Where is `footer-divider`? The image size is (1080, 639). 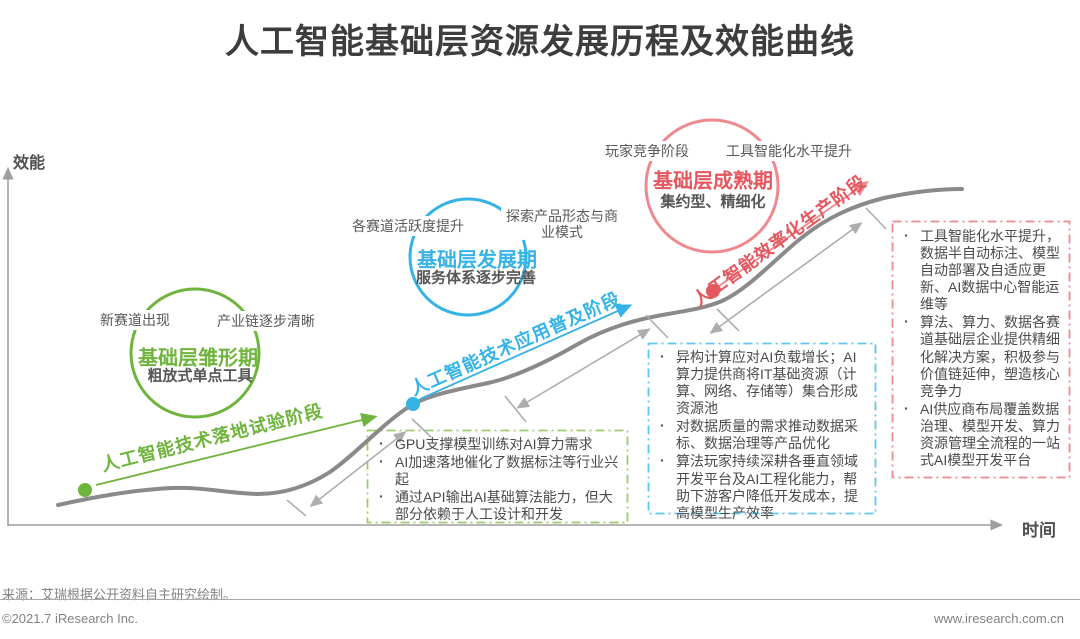 footer-divider is located at coordinates (540, 599).